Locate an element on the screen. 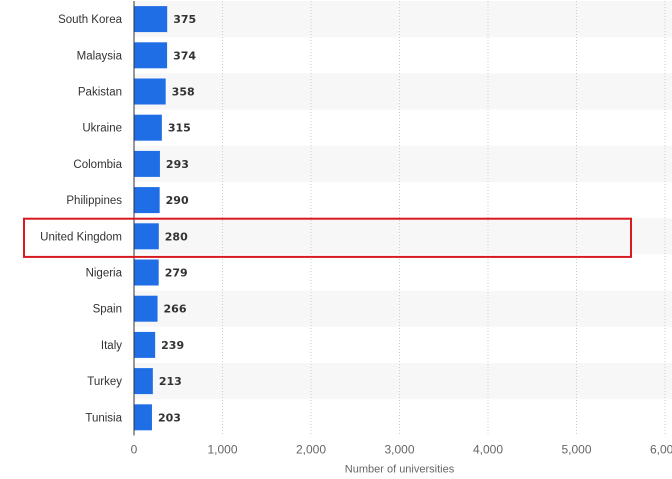  category-label: Italy is located at coordinates (111, 346).